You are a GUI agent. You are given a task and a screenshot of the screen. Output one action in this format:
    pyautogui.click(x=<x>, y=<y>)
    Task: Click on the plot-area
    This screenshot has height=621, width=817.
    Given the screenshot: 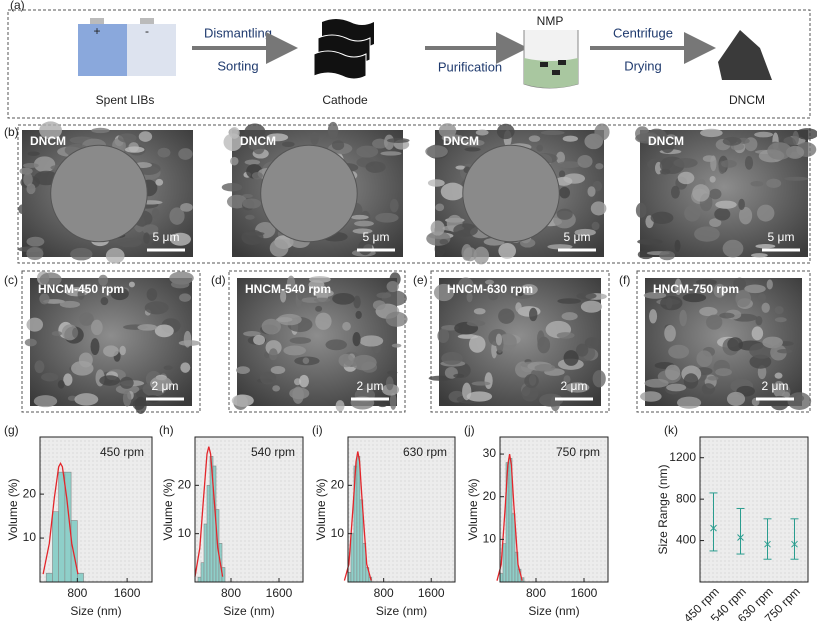 What is the action you would take?
    pyautogui.click(x=754, y=509)
    